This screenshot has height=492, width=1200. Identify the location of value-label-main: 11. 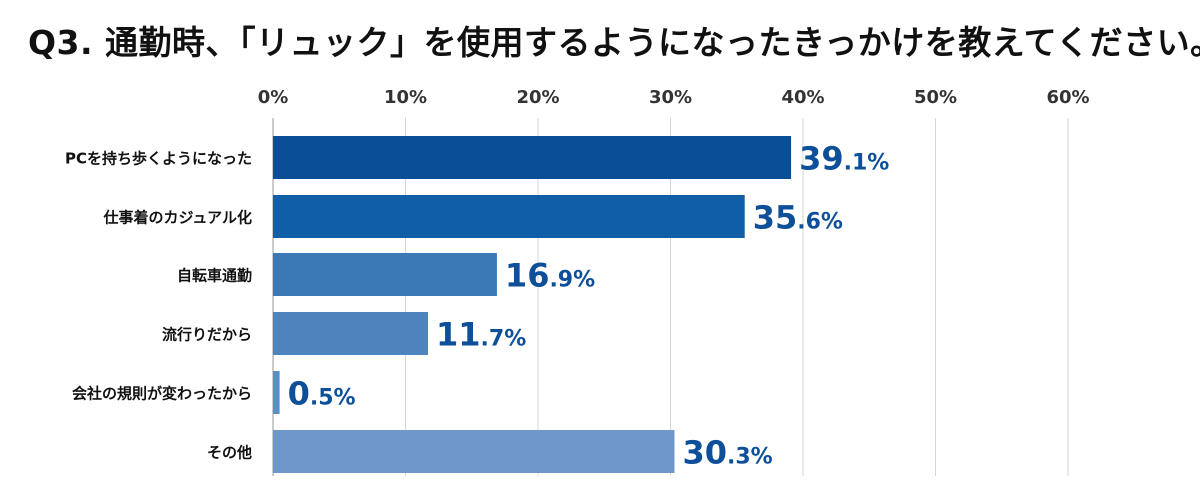
(458, 335).